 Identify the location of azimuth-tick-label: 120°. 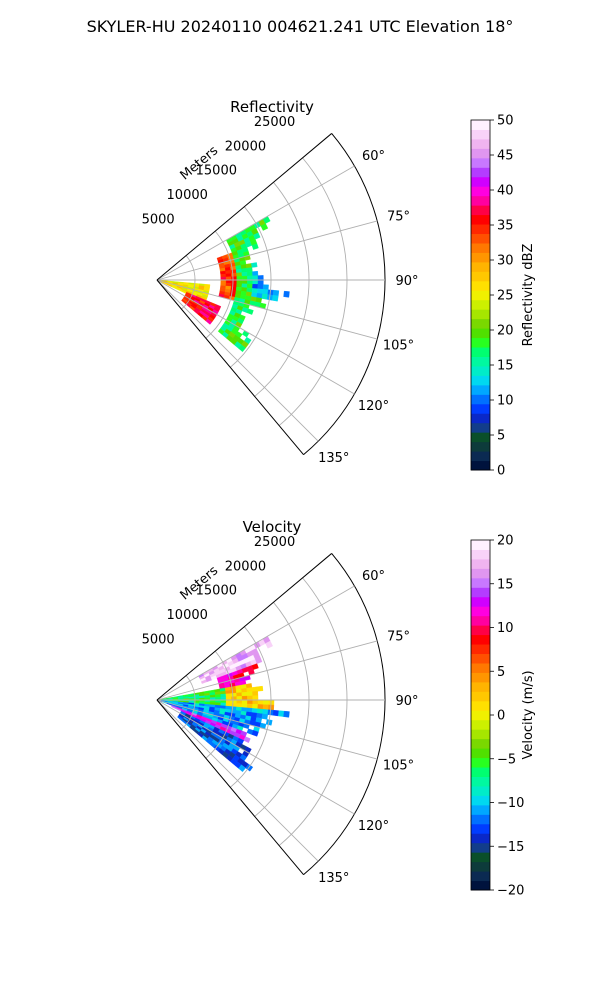
(373, 406).